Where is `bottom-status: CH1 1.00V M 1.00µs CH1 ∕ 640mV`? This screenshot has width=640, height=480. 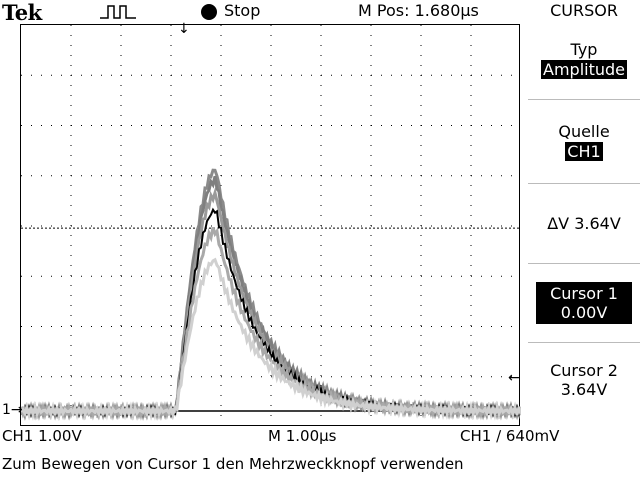 bottom-status: CH1 1.00V M 1.00µs CH1 ∕ 640mV is located at coordinates (320, 437).